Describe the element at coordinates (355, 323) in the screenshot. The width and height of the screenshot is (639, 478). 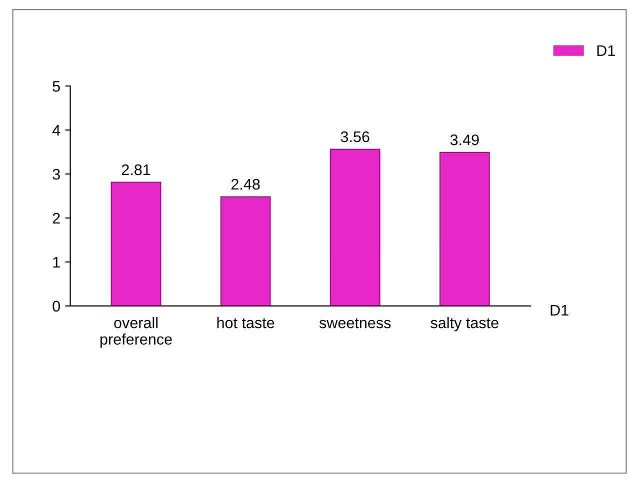
I see `x-tick-label: sweetness` at that location.